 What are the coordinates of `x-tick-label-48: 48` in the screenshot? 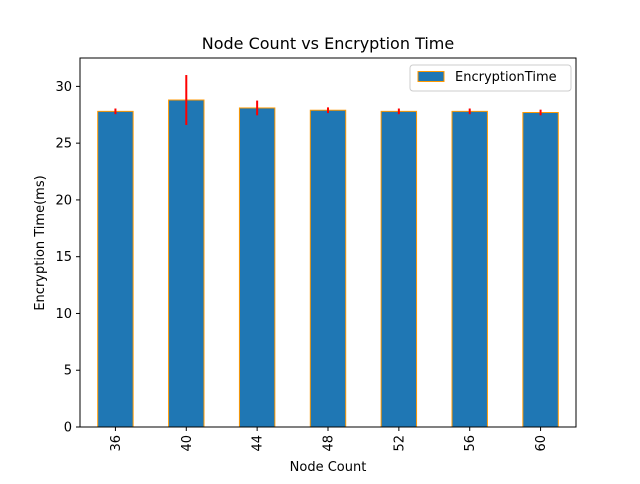 It's located at (329, 443).